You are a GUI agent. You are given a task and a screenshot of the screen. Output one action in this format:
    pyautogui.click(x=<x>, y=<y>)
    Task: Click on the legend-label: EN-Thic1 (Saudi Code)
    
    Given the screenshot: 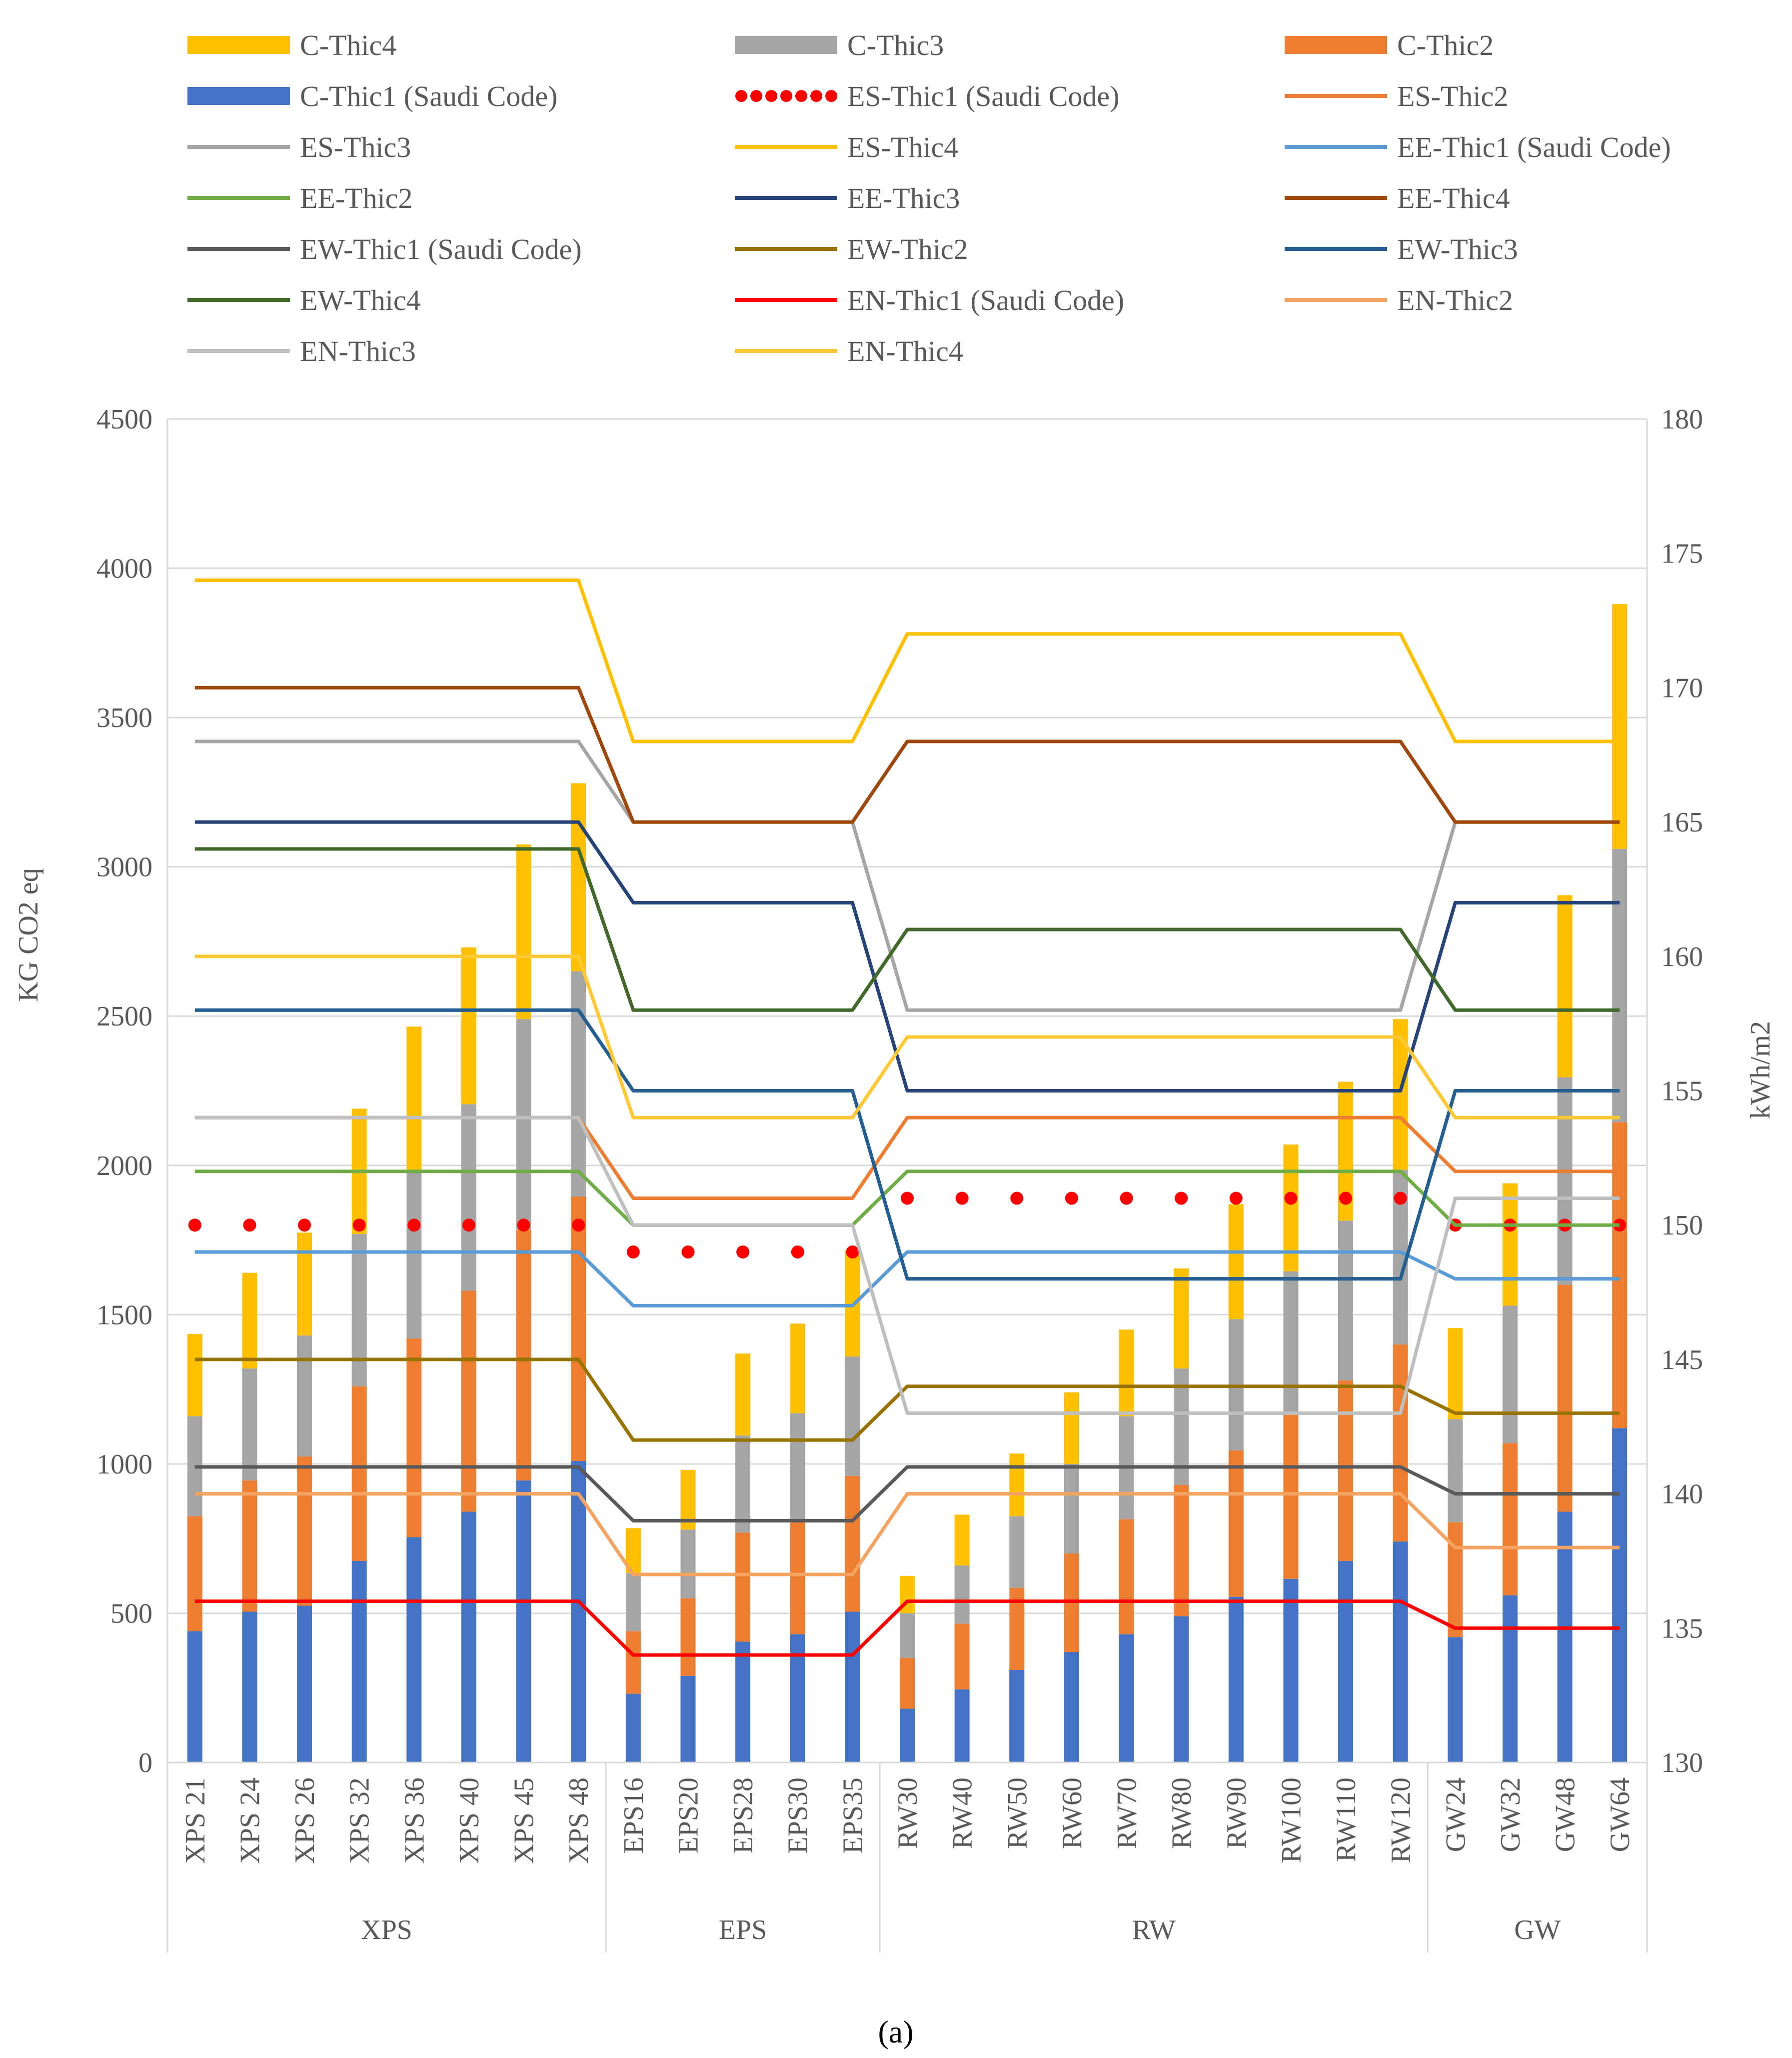 What is the action you would take?
    pyautogui.click(x=985, y=300)
    